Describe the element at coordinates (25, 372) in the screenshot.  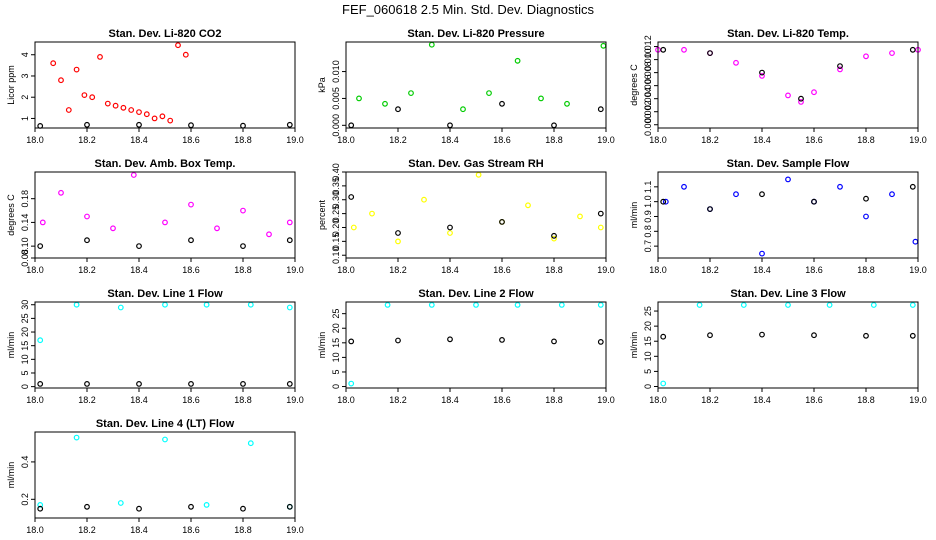
I see `y-tick-label: 5` at that location.